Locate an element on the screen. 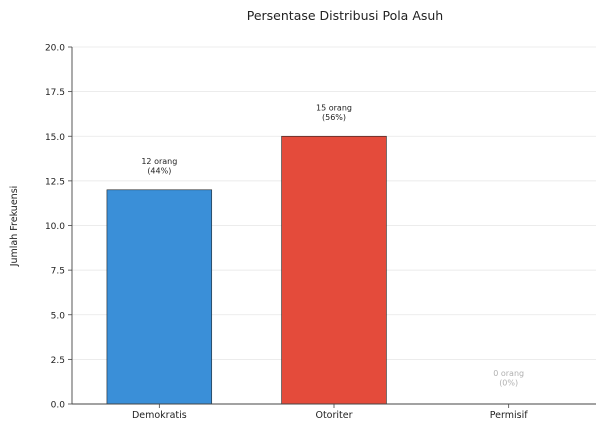 Image resolution: width=602 pixels, height=427 pixels. y-tick-label: 12.5 is located at coordinates (55, 182).